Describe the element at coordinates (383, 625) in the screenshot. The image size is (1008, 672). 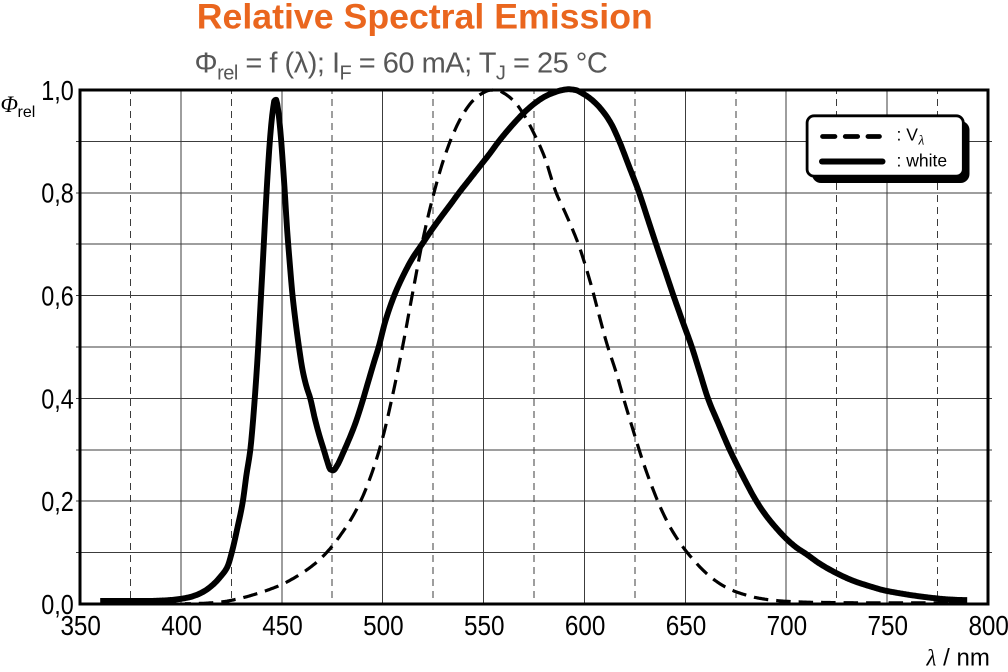
I see `svg-text: 500` at that location.